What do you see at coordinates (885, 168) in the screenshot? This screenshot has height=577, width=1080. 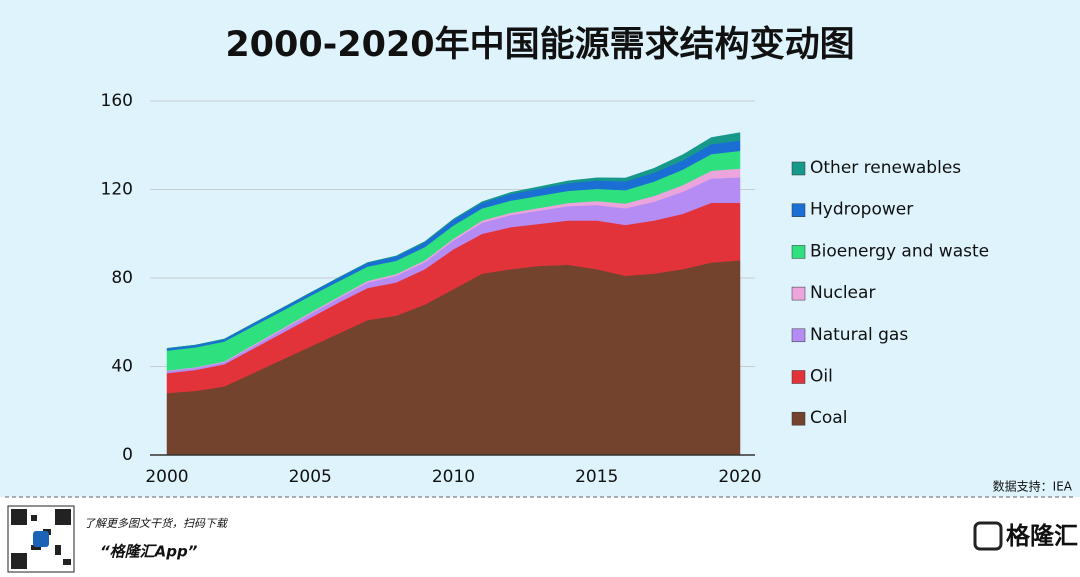 I see `legend-label: Other renewables` at bounding box center [885, 168].